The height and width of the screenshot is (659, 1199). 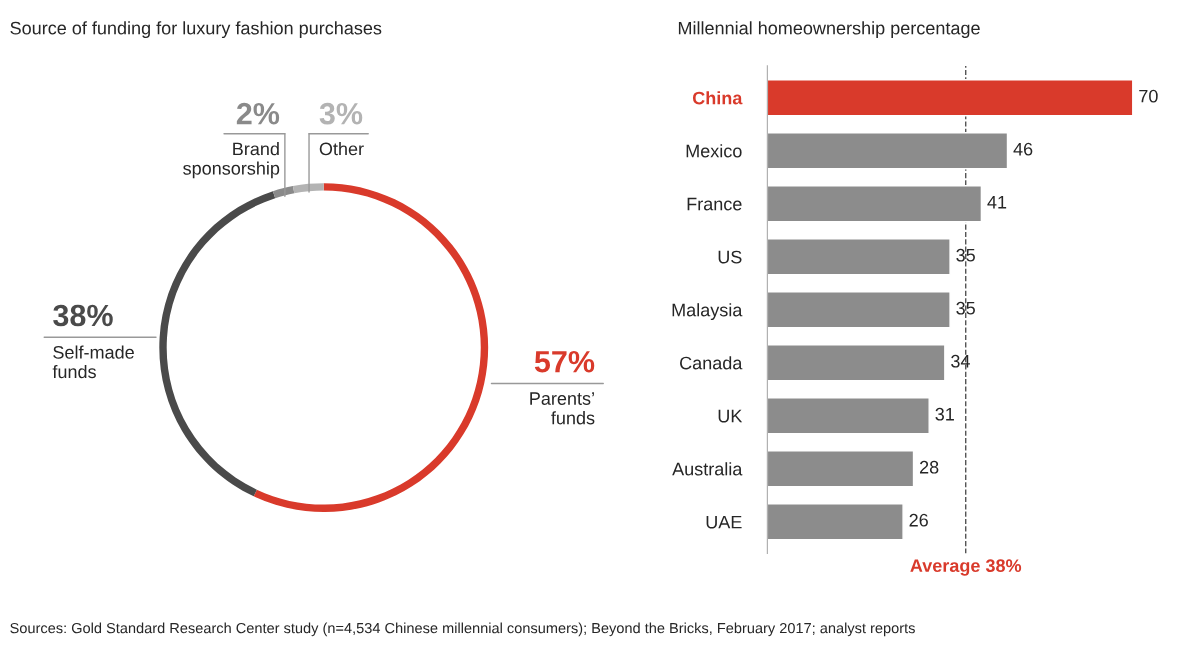 I want to click on data-label: 26, so click(x=918, y=520).